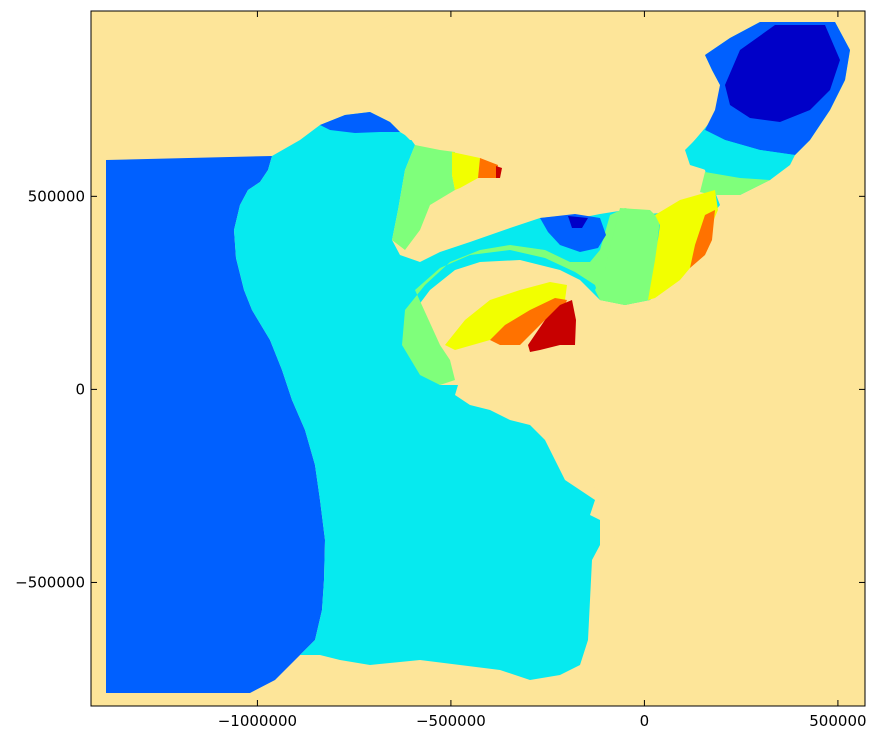  Describe the element at coordinates (50, 582) in the screenshot. I see `y-tick-label: −500000` at that location.